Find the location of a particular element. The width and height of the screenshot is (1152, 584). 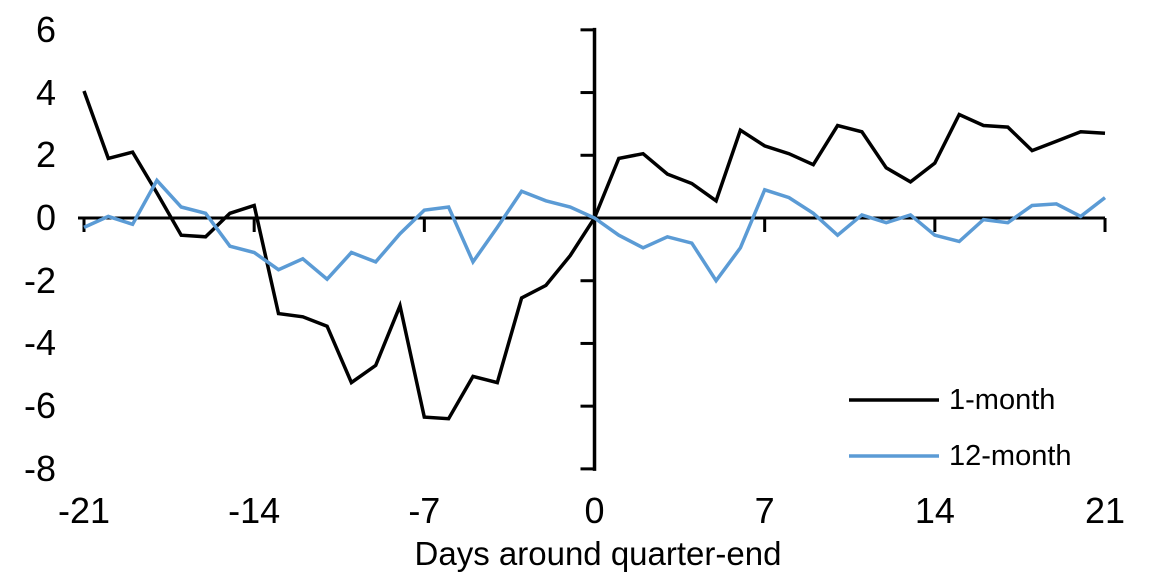

legend-item-1-month: 1-month is located at coordinates (960, 400).